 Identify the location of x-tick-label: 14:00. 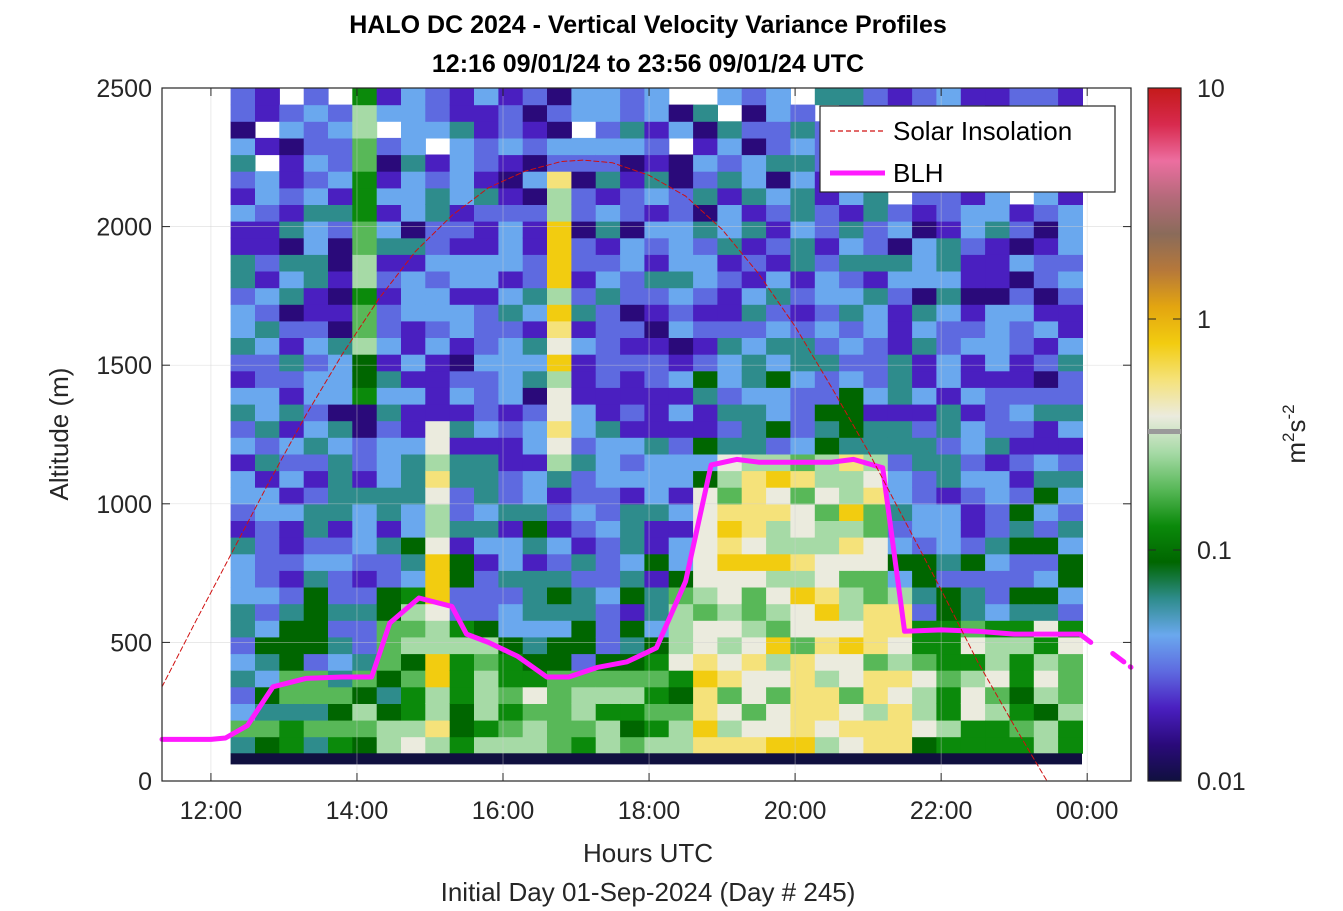
(357, 811).